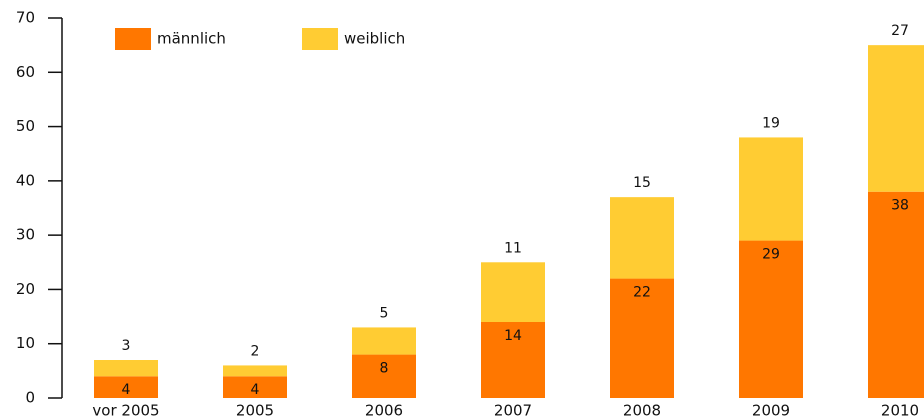  What do you see at coordinates (900, 411) in the screenshot?
I see `x-tick-label: 2010` at bounding box center [900, 411].